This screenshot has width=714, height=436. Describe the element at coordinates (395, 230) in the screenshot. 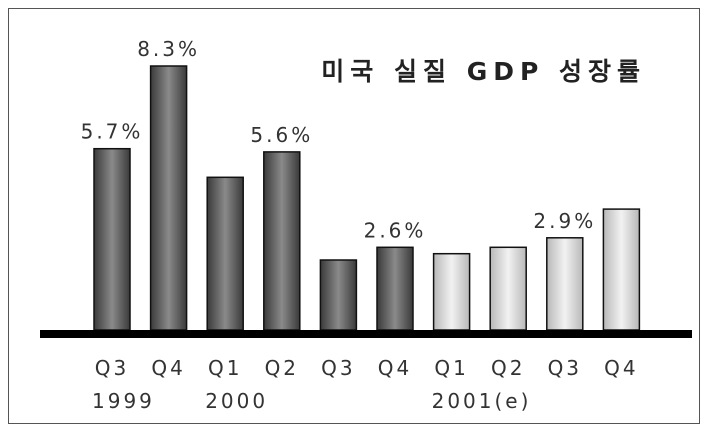

I see `data-label-6: 2.6%` at that location.